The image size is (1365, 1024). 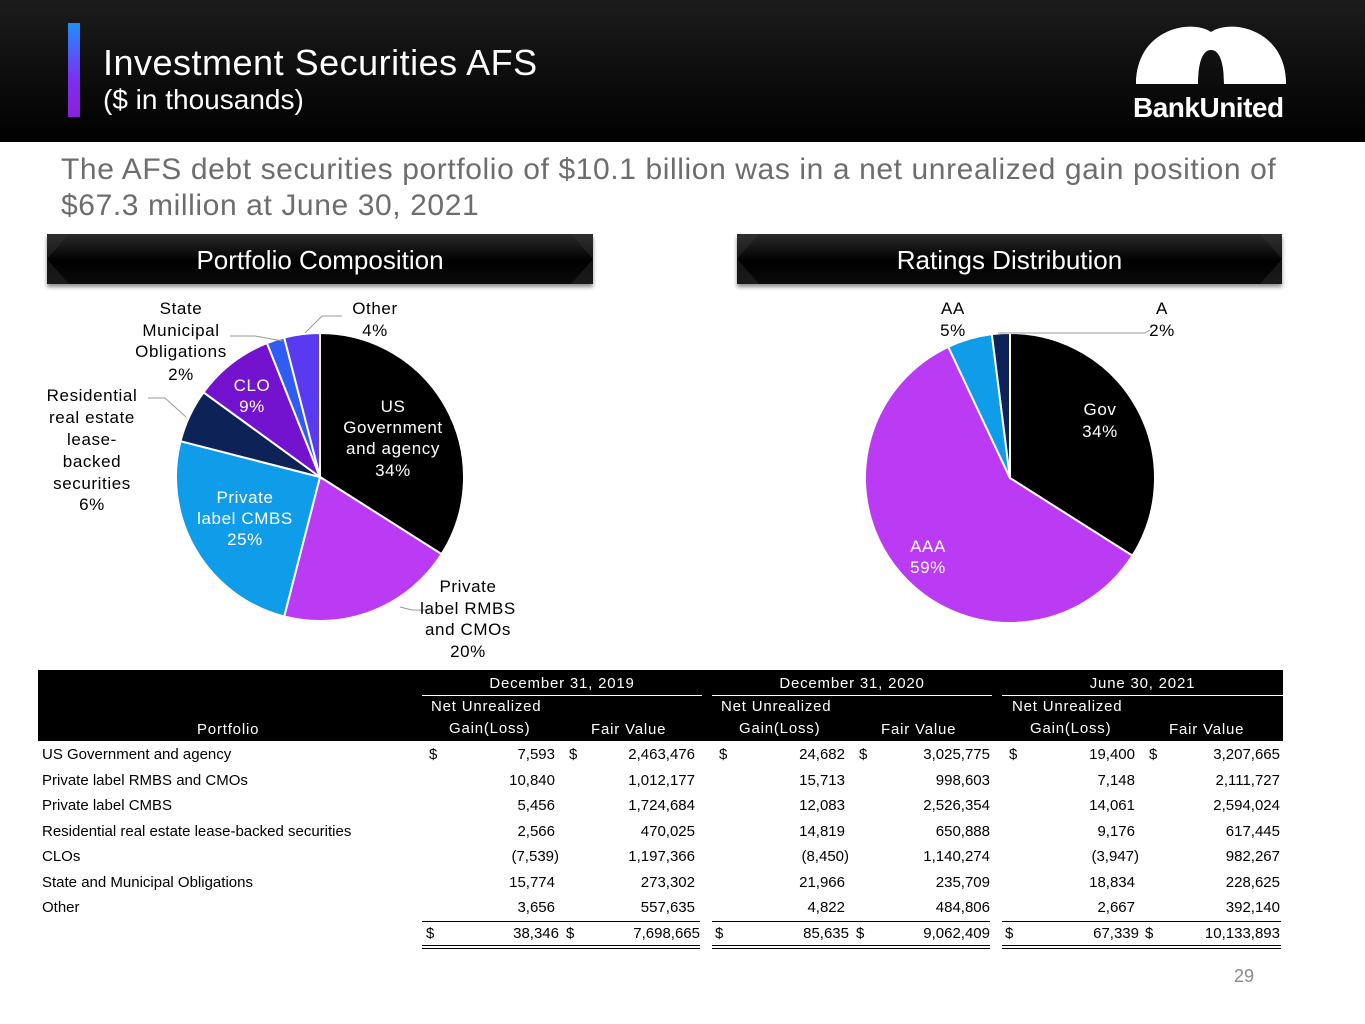 What do you see at coordinates (956, 754) in the screenshot?
I see `table-cell: 3,025,775` at bounding box center [956, 754].